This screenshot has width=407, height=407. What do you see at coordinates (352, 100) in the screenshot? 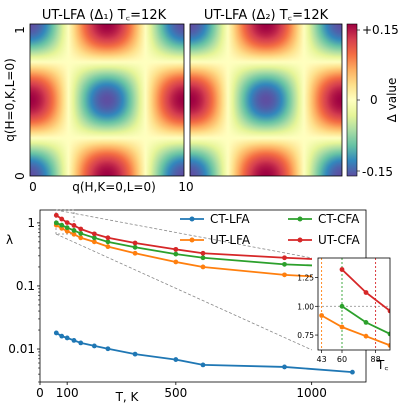
I see `colorbar` at bounding box center [352, 100].